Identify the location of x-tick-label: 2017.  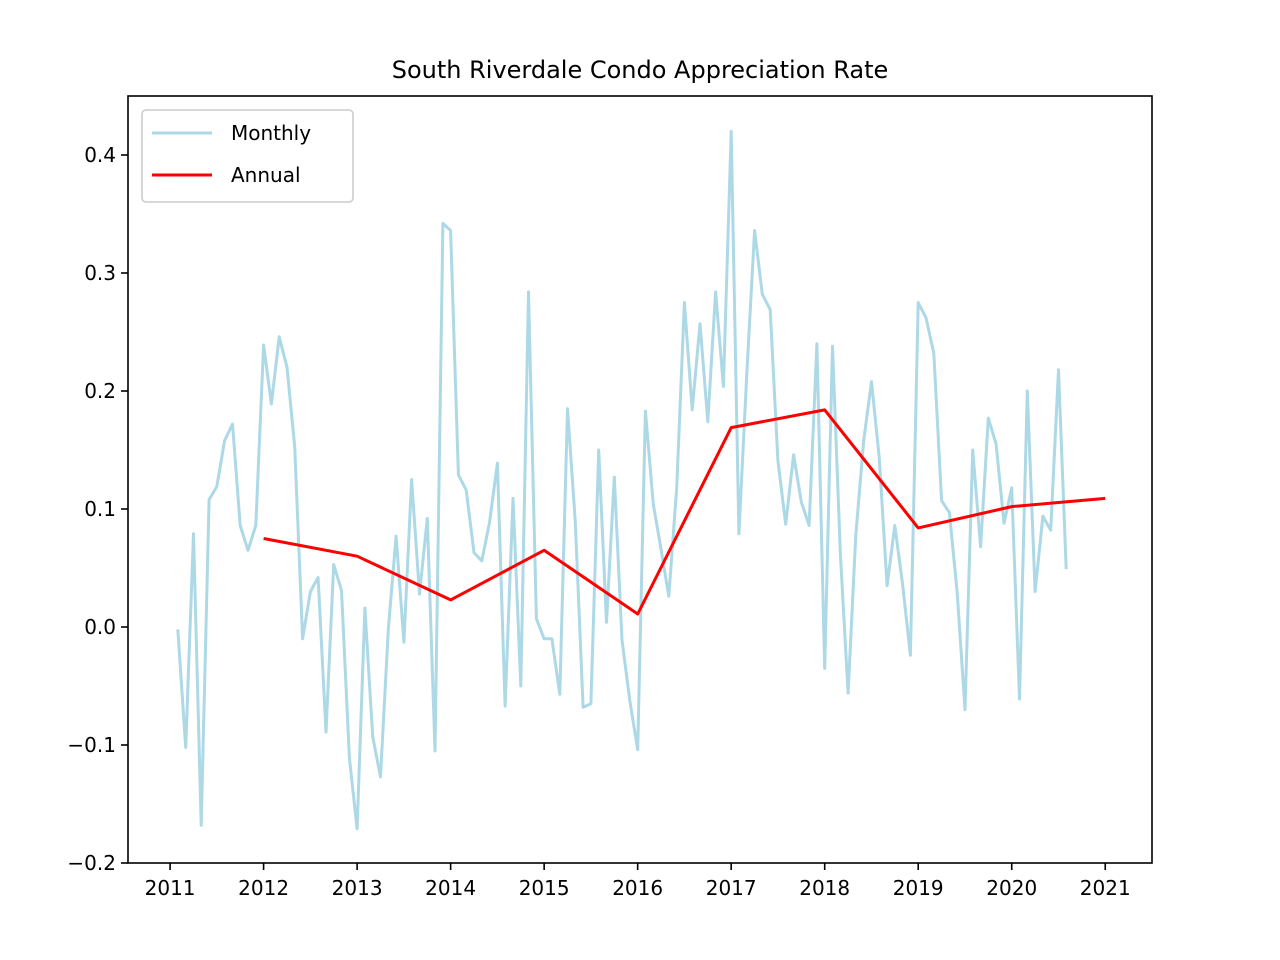
(731, 888).